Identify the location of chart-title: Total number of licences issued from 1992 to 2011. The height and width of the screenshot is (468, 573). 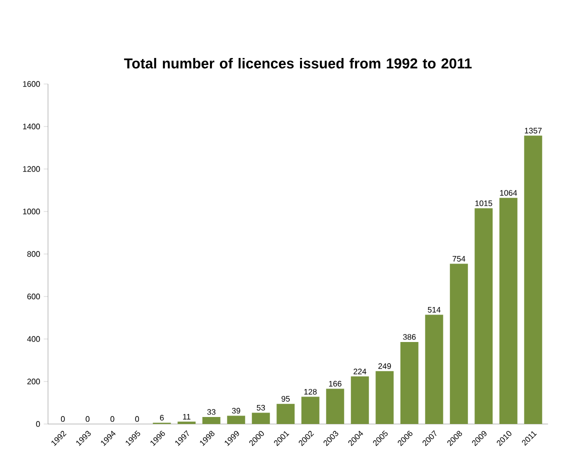
(298, 63).